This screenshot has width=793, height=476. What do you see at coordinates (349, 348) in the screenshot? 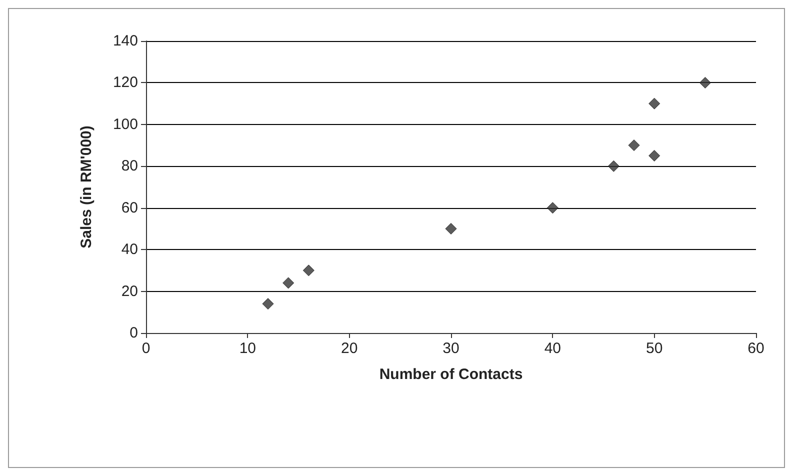
I see `x-tick-label: 20` at bounding box center [349, 348].